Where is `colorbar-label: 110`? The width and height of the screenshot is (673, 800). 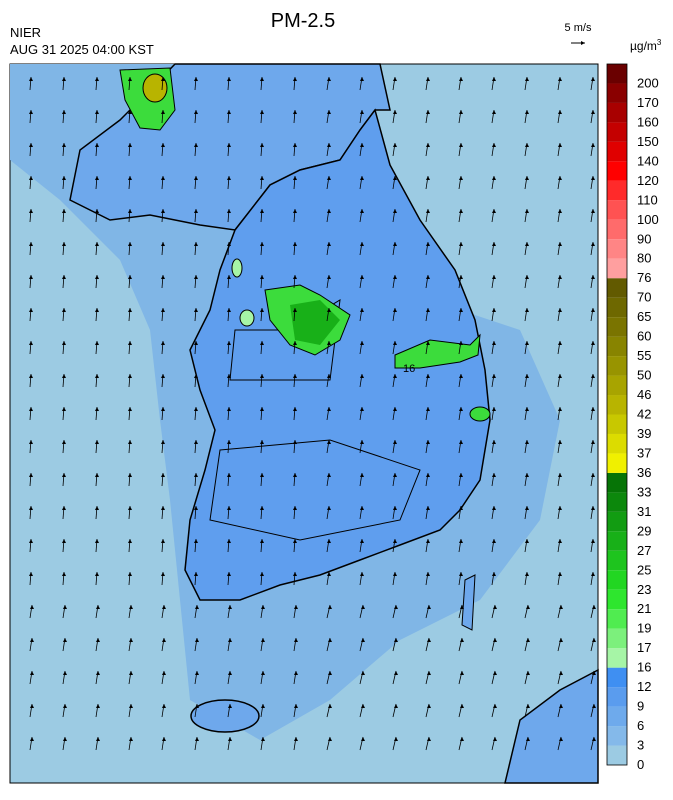
colorbar-label: 110 is located at coordinates (647, 199).